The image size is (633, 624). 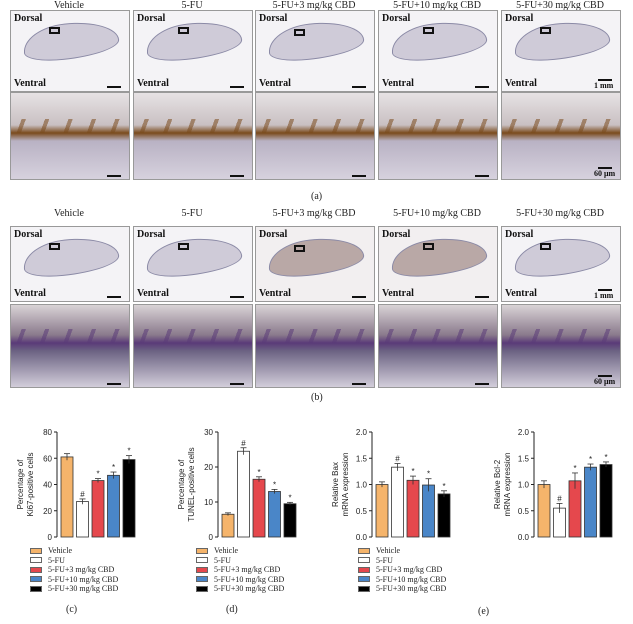 I want to click on column-header-b: 5-FU, so click(x=192, y=213).